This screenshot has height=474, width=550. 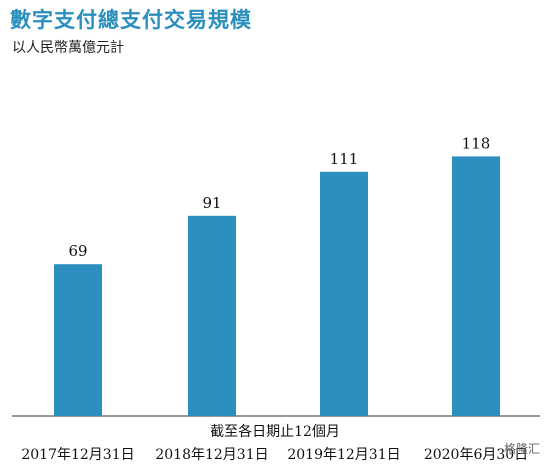 I want to click on x-tick-label-1: 2017年12月31日, so click(x=77, y=455).